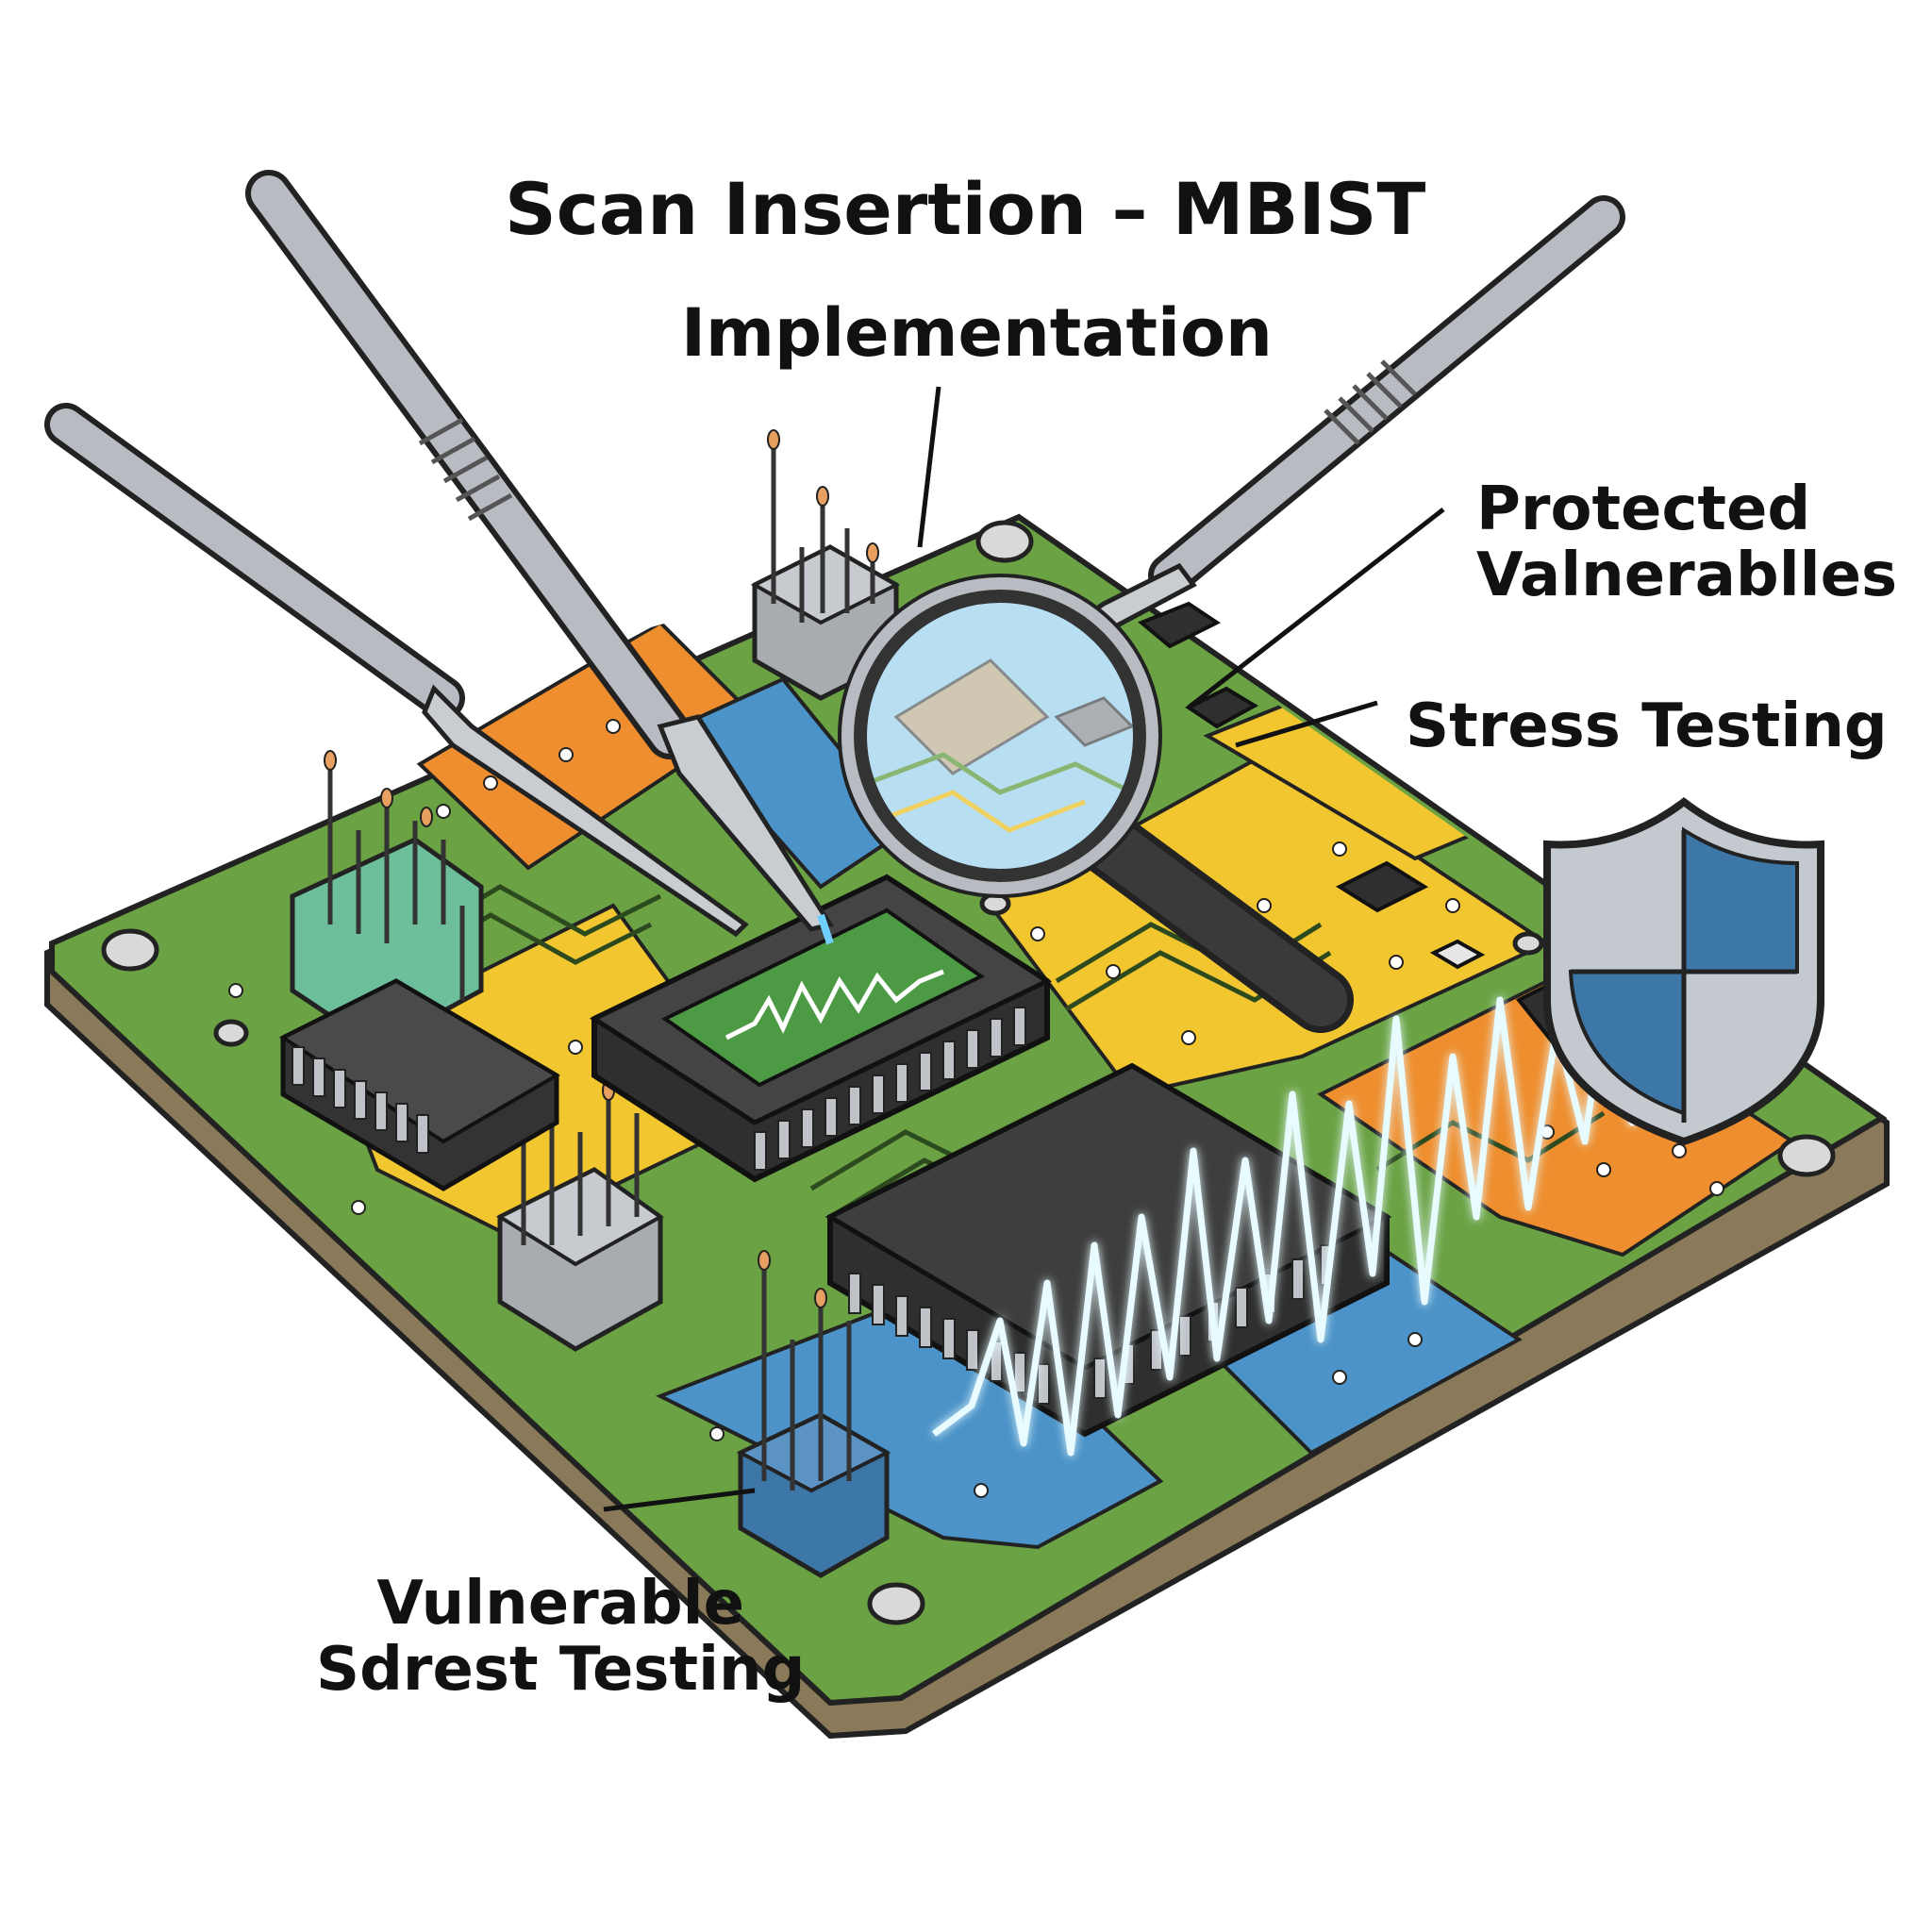  I want to click on magnifying-glass-icon, so click(1096, 804).